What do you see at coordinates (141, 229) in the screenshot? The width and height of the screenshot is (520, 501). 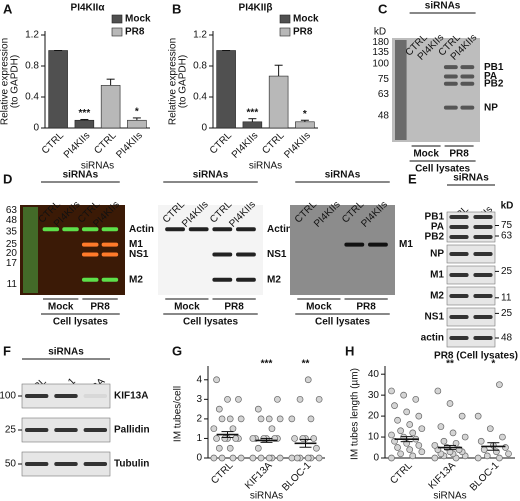 I see `band-label: Actin` at bounding box center [141, 229].